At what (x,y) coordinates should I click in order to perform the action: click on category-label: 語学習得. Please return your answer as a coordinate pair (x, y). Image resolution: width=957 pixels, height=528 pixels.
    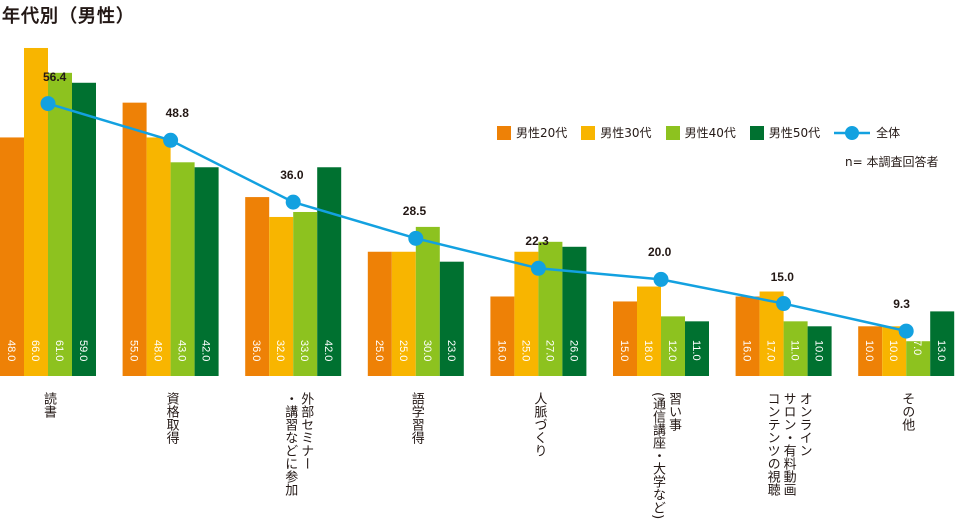
    Looking at the image, I should click on (416, 418).